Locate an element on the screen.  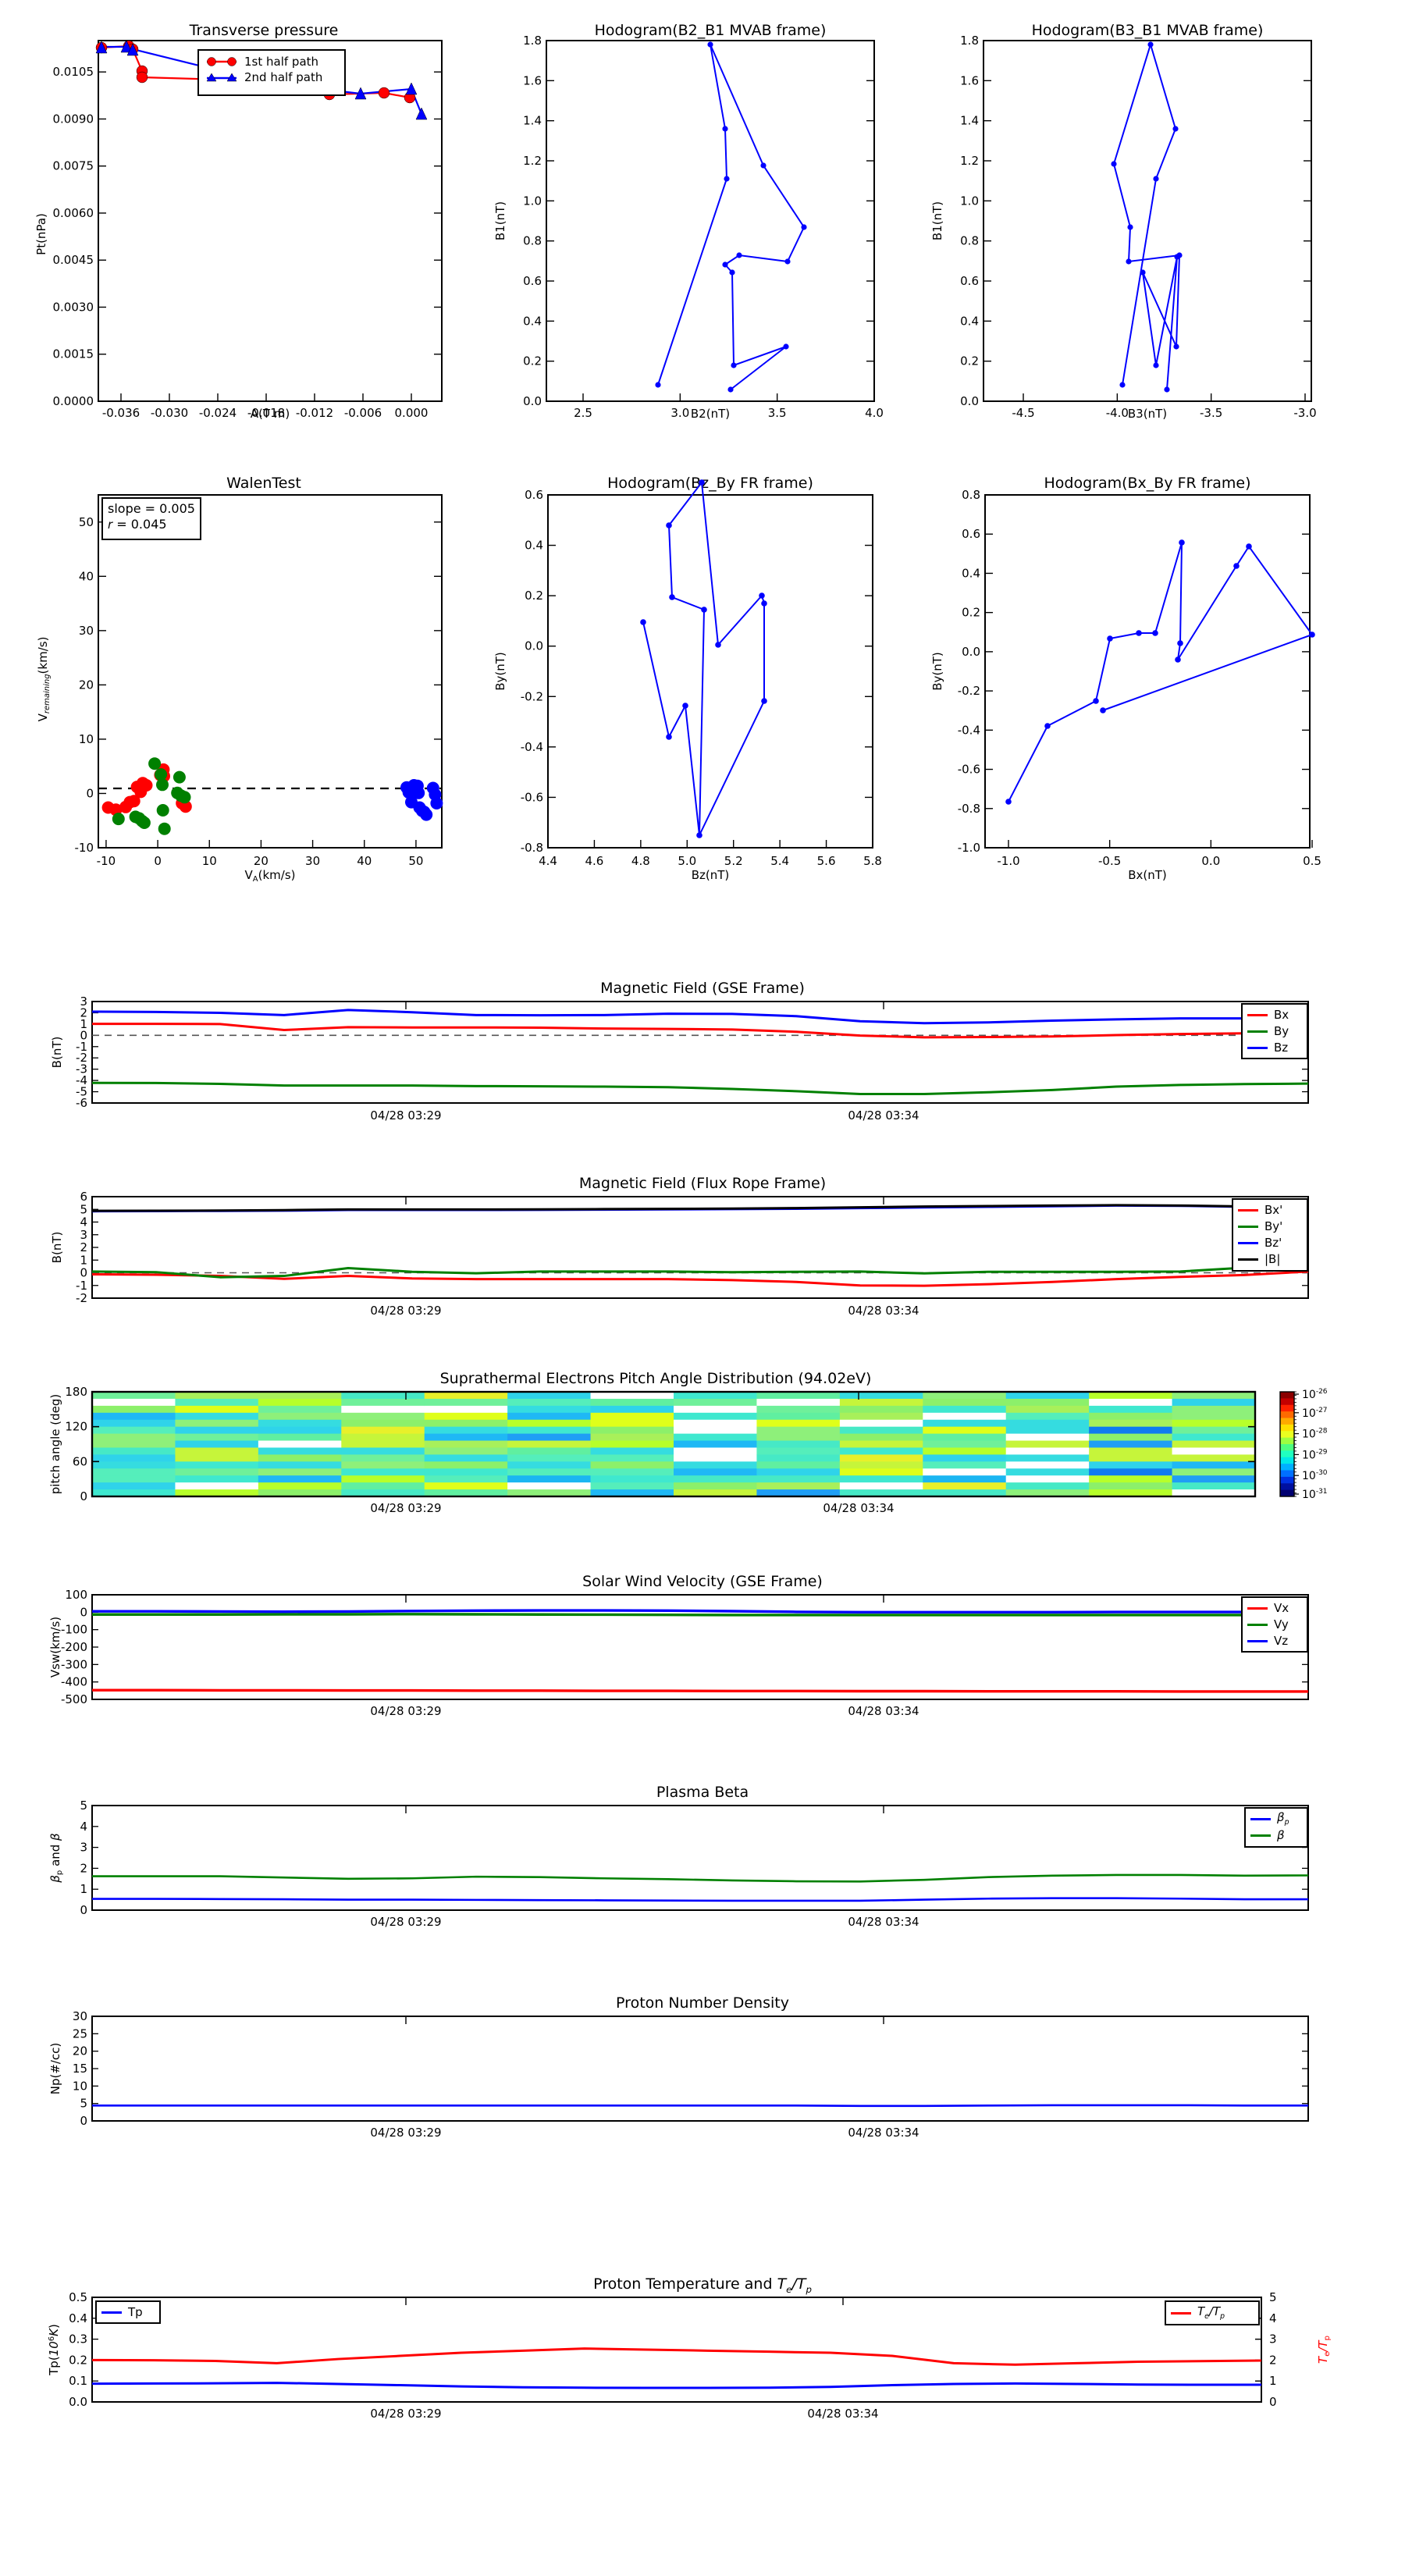
series-line-vy is located at coordinates (700, 1615).